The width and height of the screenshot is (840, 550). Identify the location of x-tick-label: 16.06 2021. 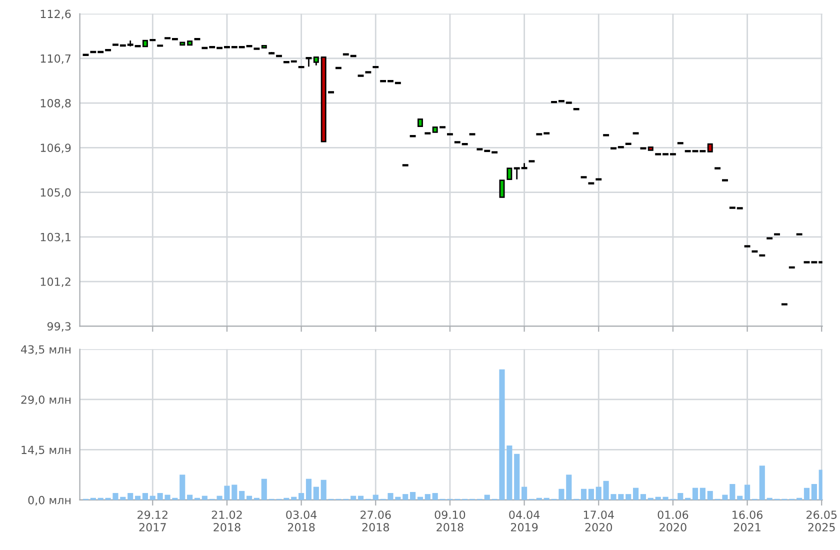
(747, 521).